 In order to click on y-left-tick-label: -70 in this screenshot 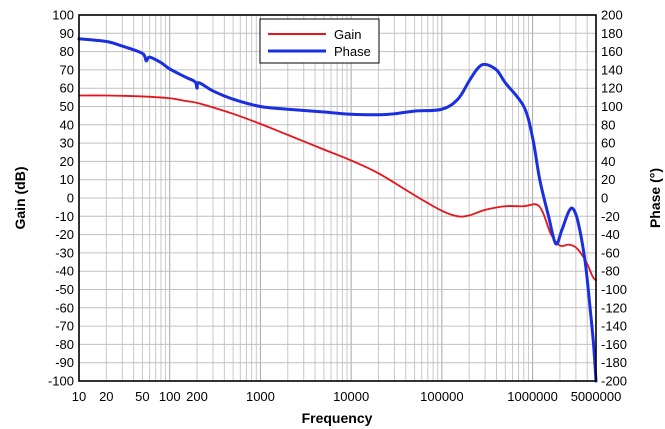, I will do `click(64, 326)`.